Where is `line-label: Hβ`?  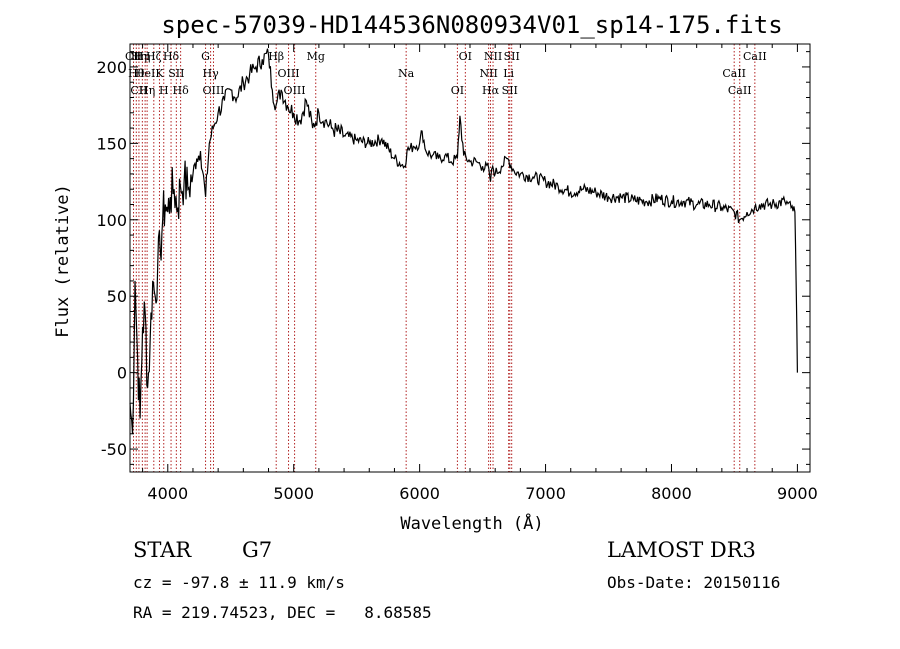 line-label: Hβ is located at coordinates (276, 56).